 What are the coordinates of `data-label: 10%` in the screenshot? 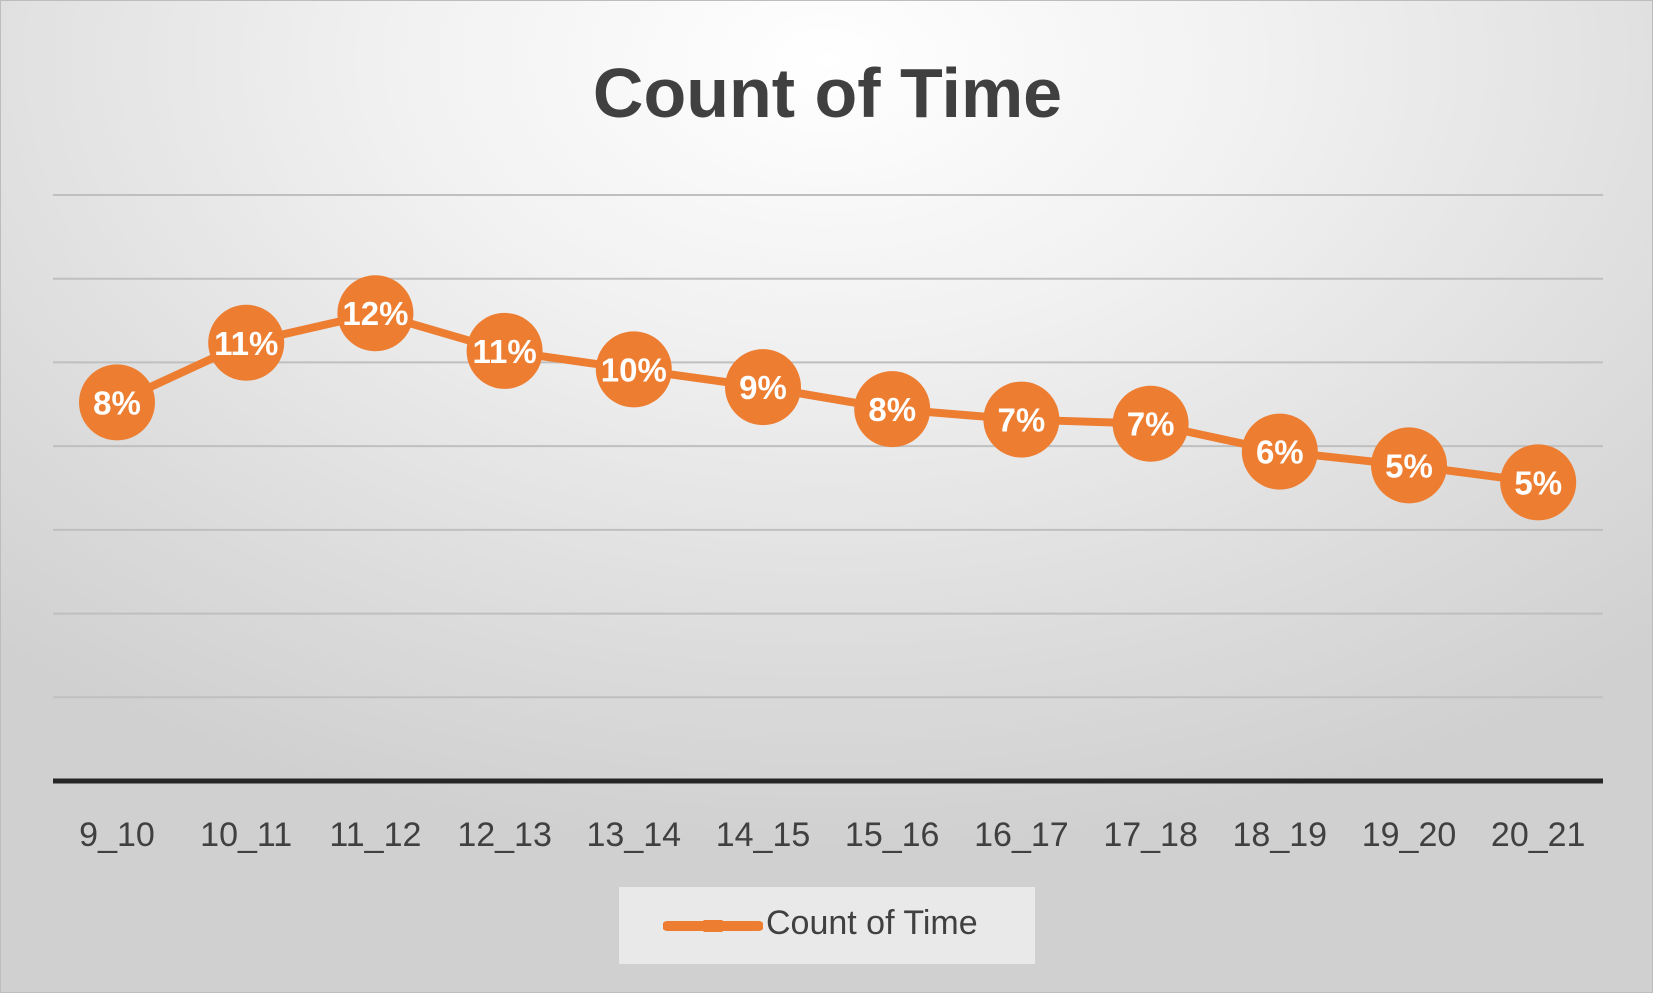 It's located at (634, 369).